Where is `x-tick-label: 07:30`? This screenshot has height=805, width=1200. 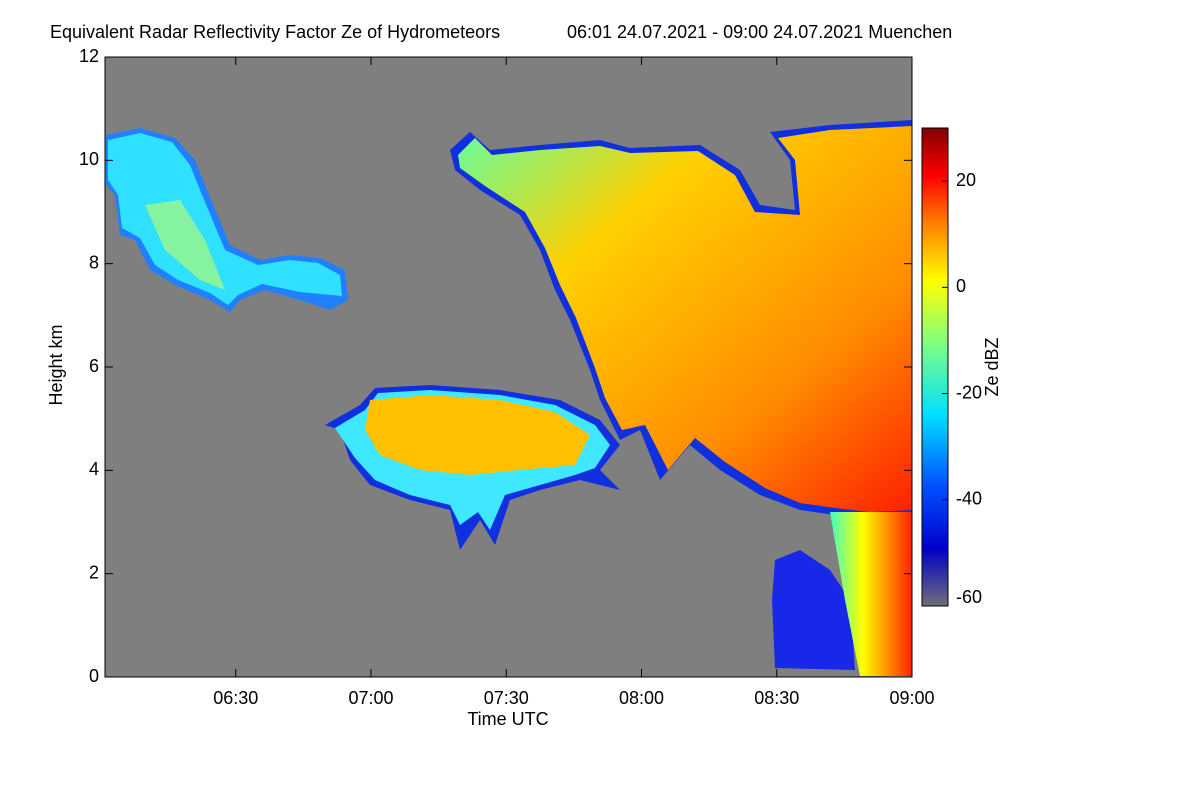
x-tick-label: 07:30 is located at coordinates (506, 698).